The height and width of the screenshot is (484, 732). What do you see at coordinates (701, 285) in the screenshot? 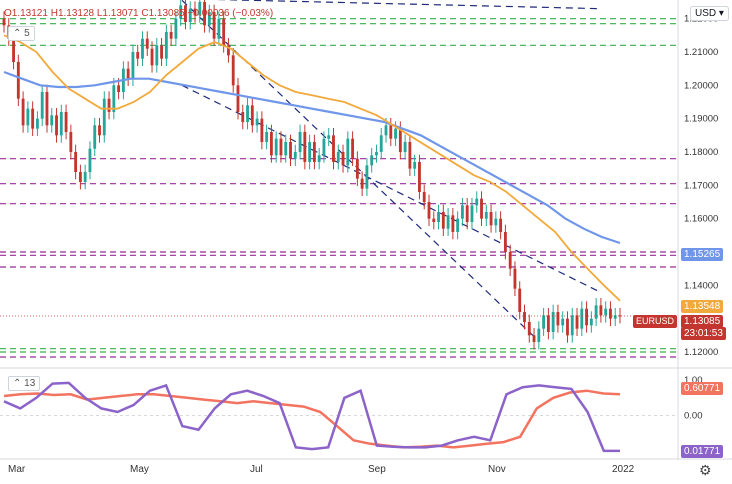
I see `y-tick-label: 1.14000` at bounding box center [701, 285].